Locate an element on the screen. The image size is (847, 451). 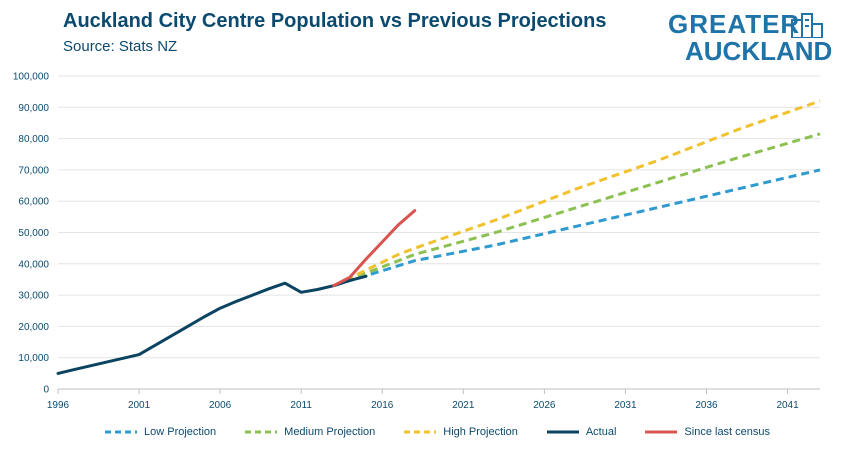
x-tick-label: 2006 is located at coordinates (220, 405).